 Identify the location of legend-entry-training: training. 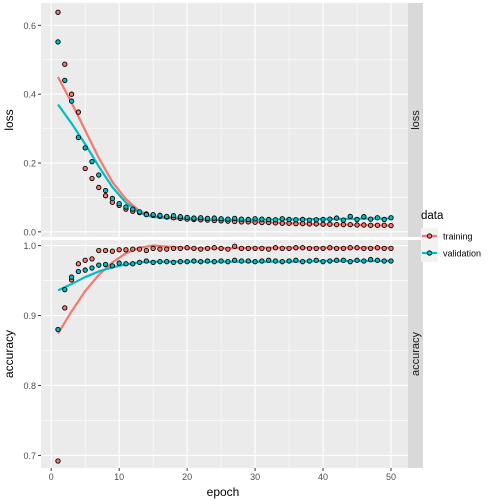
(447, 236).